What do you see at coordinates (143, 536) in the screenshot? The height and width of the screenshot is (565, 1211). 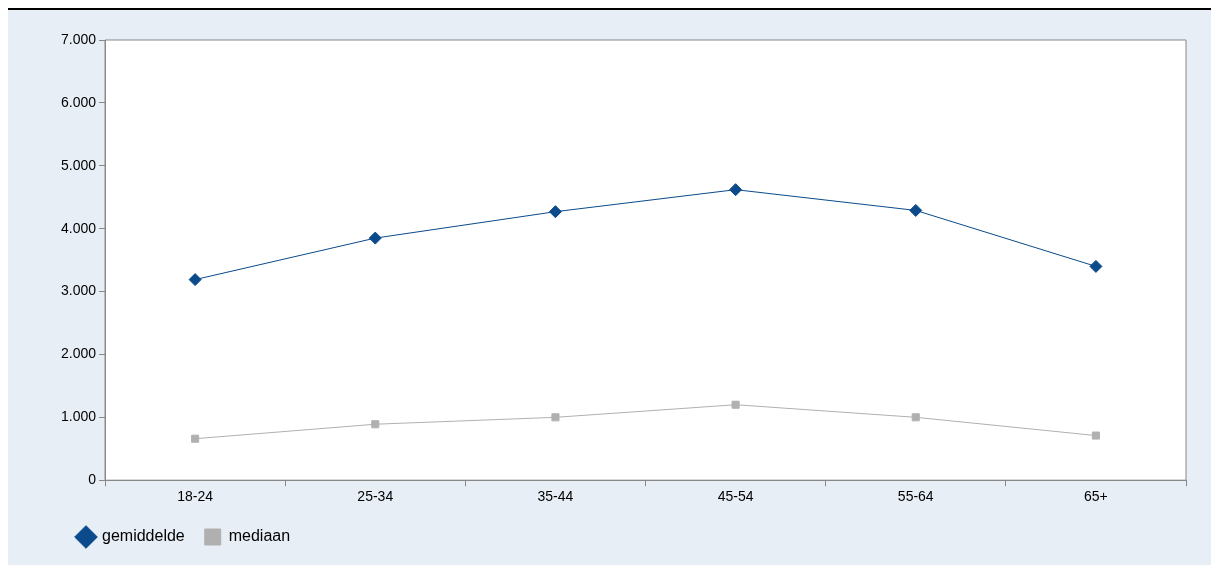 I see `legend-label: gemiddelde` at bounding box center [143, 536].